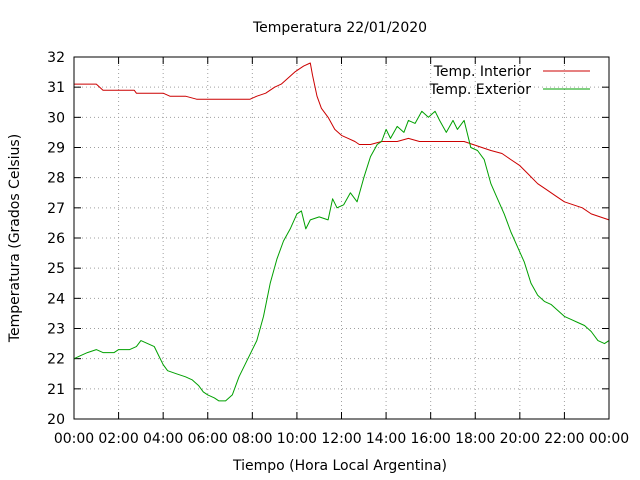  I want to click on x-tick-label: 16:00, so click(430, 439).